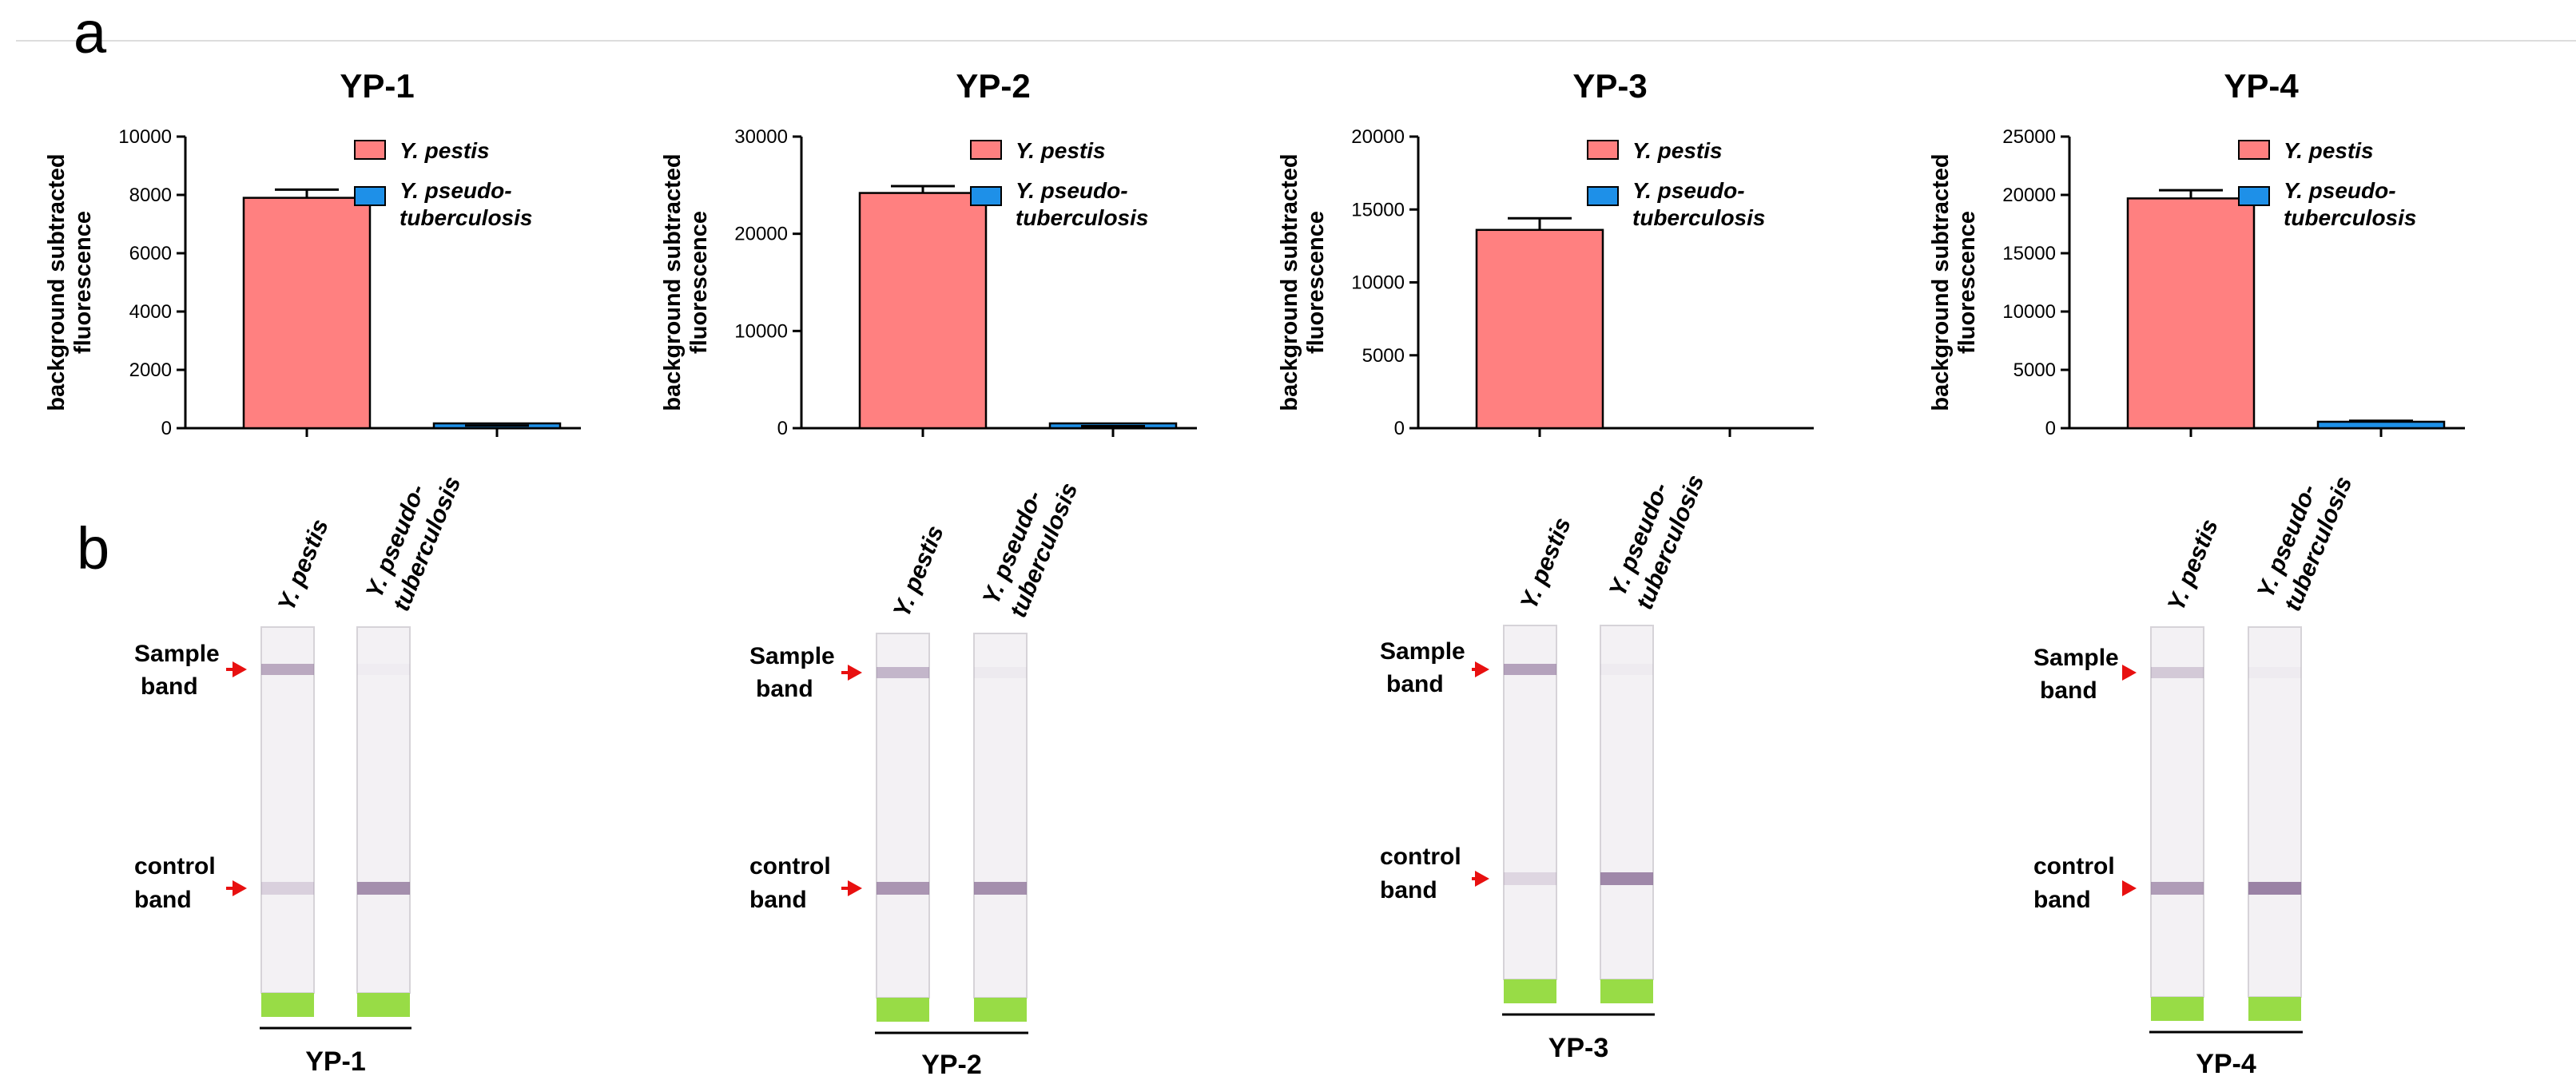 The image size is (2576, 1084). I want to click on y-tick-label: 15000, so click(1378, 210).